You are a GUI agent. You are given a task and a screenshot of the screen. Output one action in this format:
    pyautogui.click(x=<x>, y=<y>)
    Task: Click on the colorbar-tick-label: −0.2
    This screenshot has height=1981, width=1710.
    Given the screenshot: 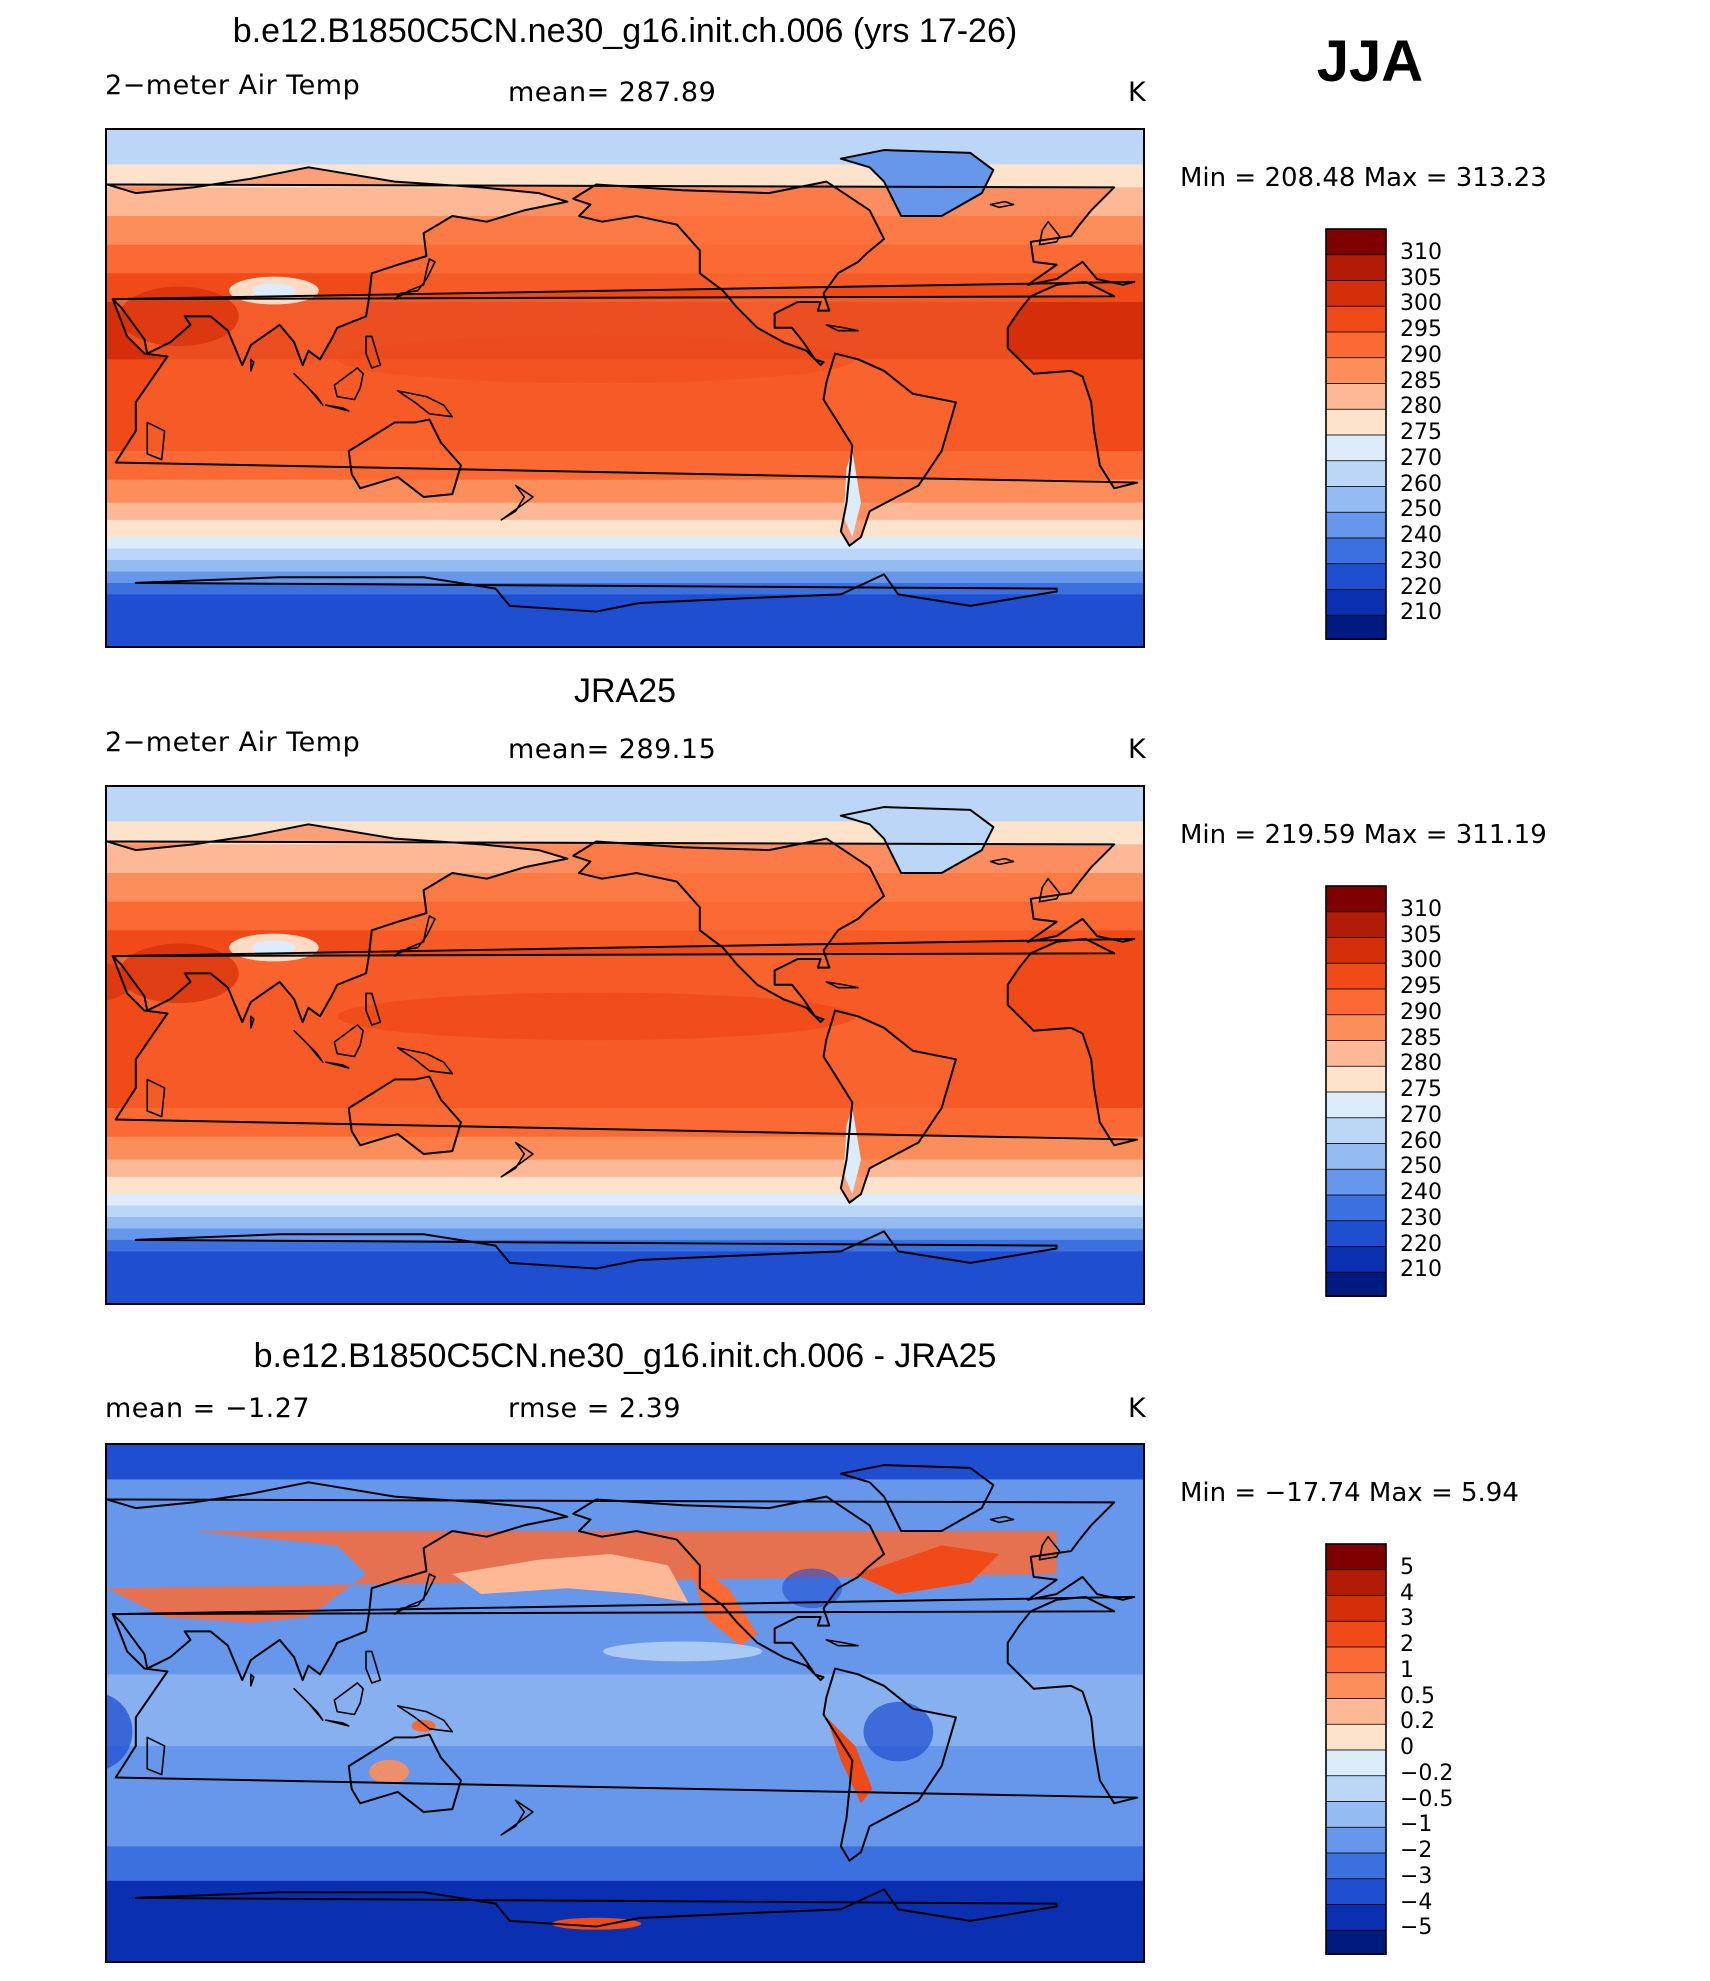 What is the action you would take?
    pyautogui.click(x=1427, y=1773)
    